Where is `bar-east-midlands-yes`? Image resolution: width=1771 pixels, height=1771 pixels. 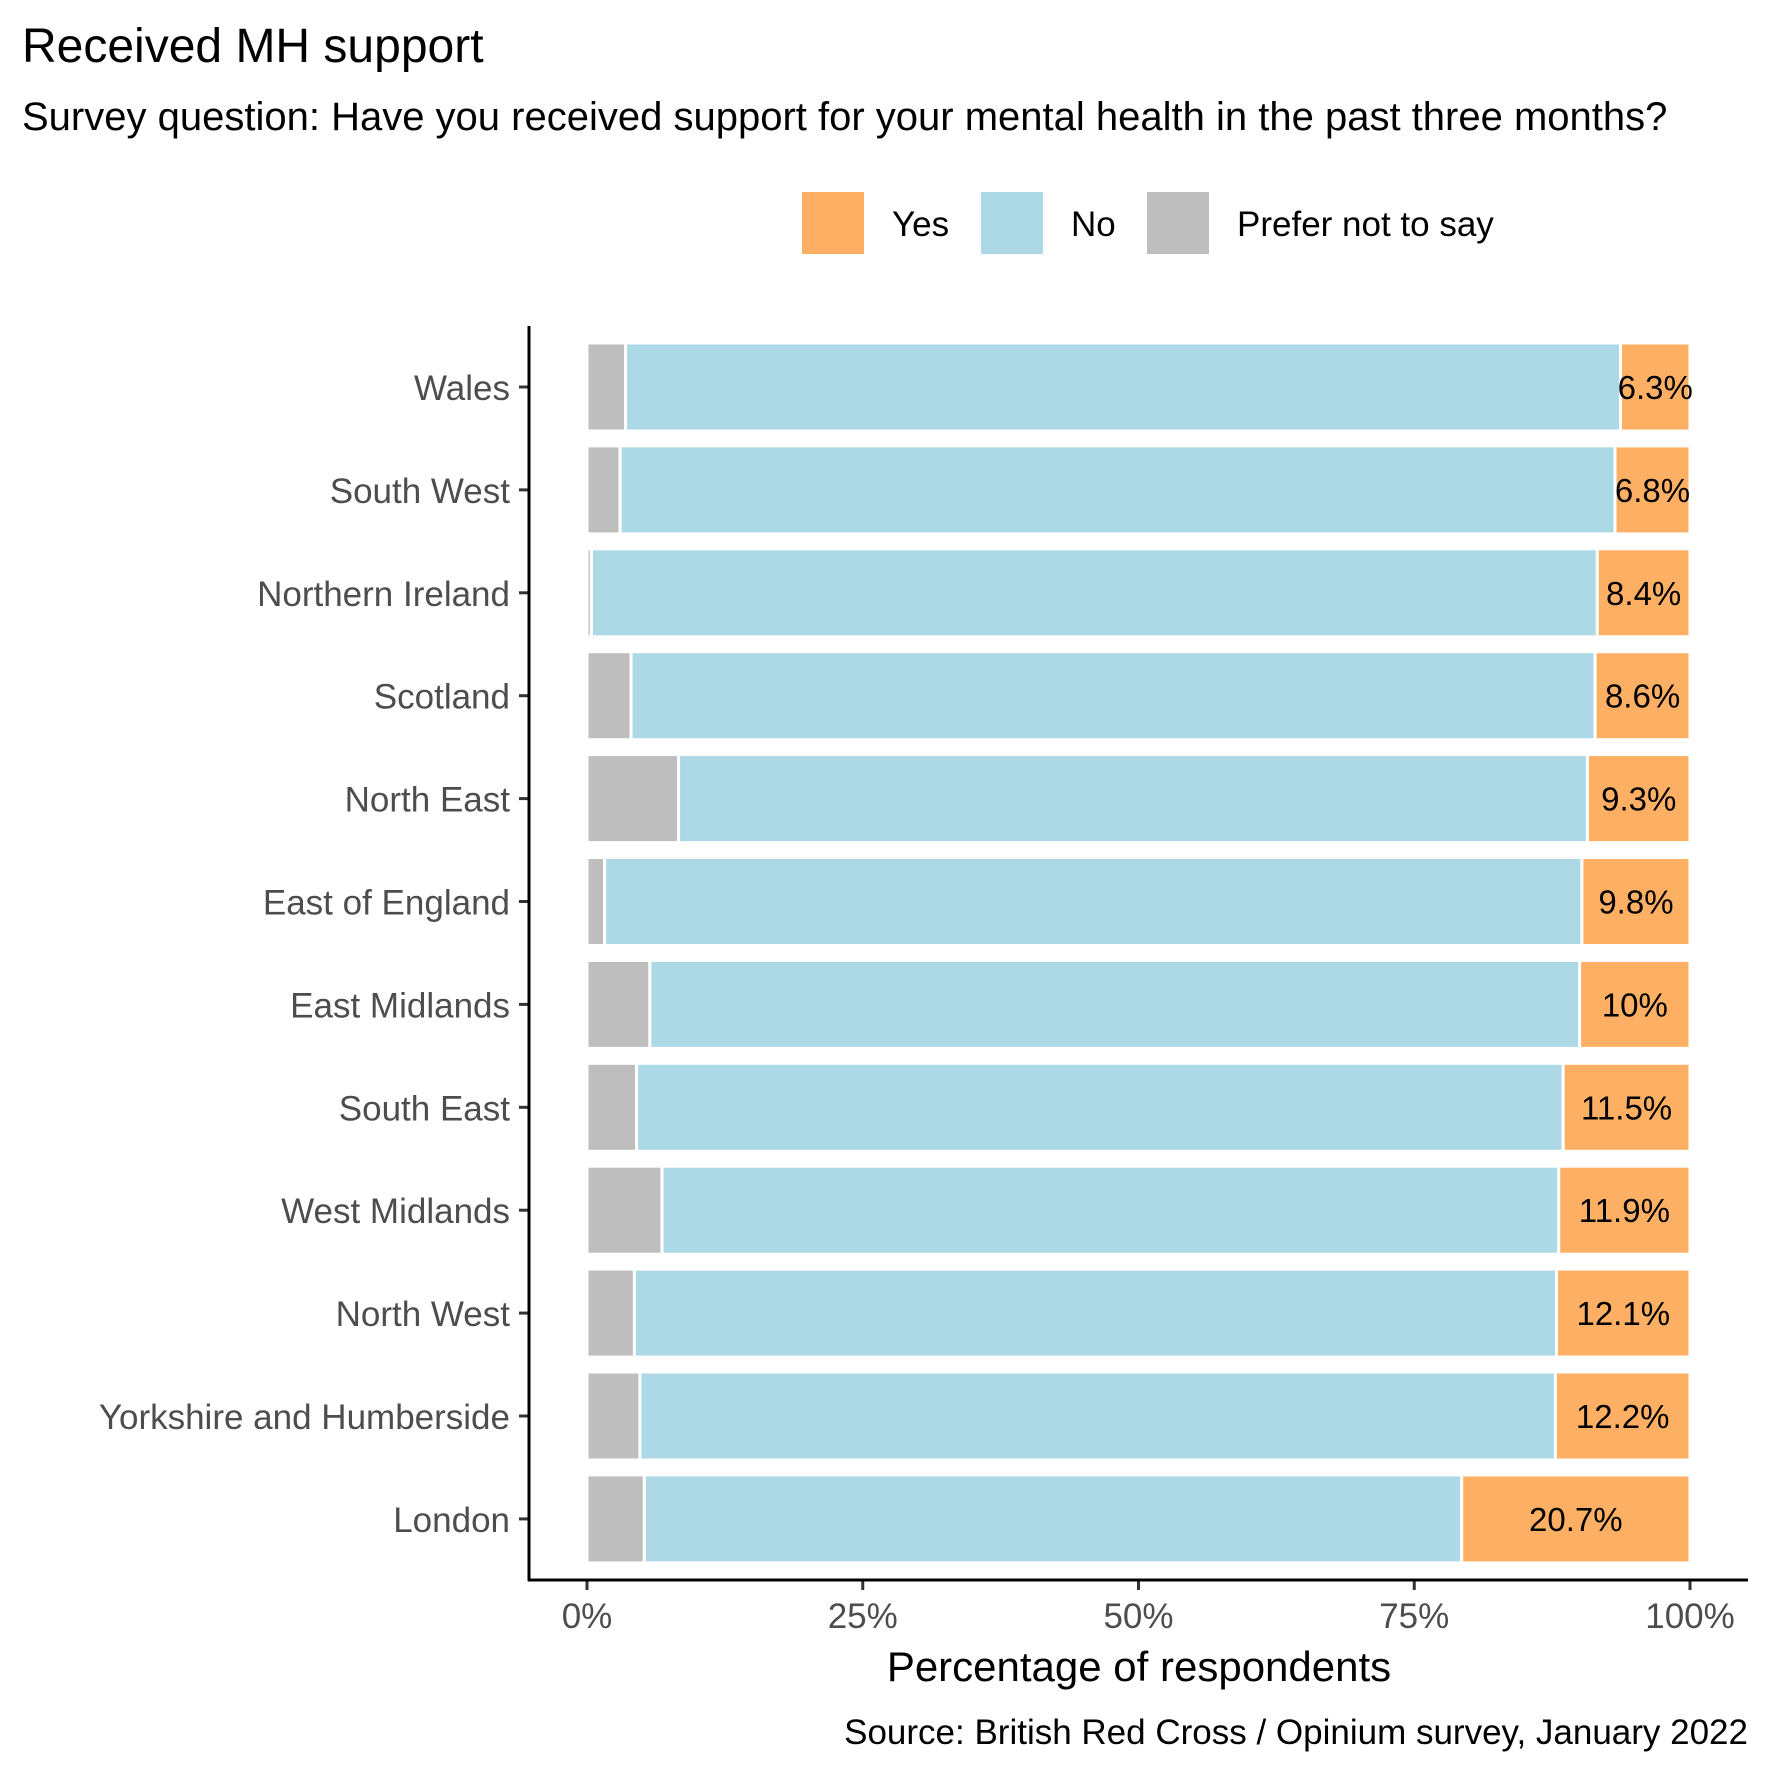
bar-east-midlands-yes is located at coordinates (1635, 1004).